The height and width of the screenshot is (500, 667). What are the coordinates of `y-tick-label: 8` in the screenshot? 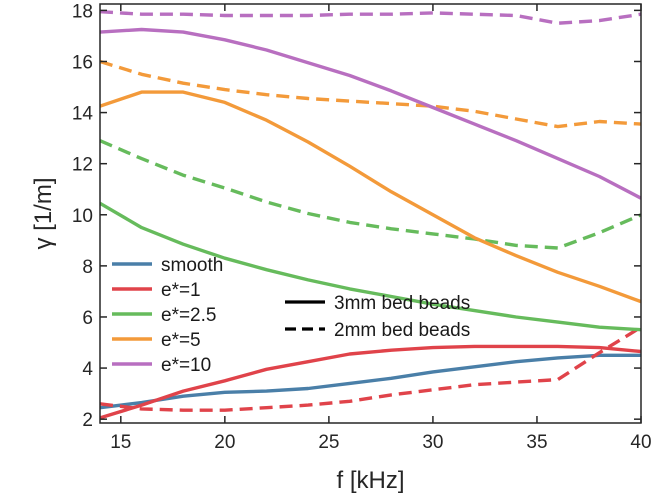 It's located at (87, 267).